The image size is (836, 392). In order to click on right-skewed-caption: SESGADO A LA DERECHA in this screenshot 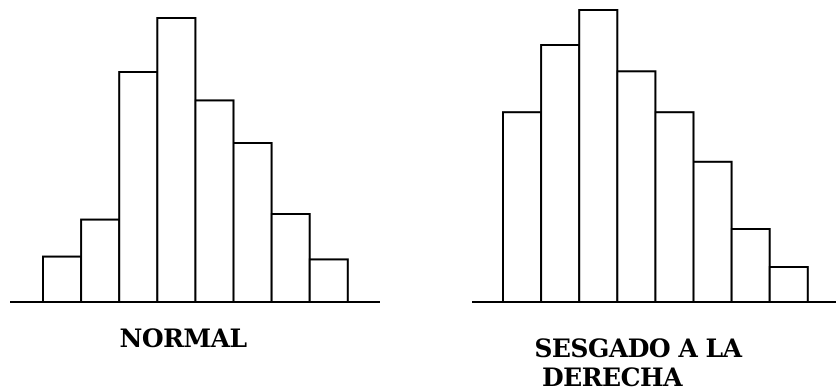, I will do `click(641, 363)`.